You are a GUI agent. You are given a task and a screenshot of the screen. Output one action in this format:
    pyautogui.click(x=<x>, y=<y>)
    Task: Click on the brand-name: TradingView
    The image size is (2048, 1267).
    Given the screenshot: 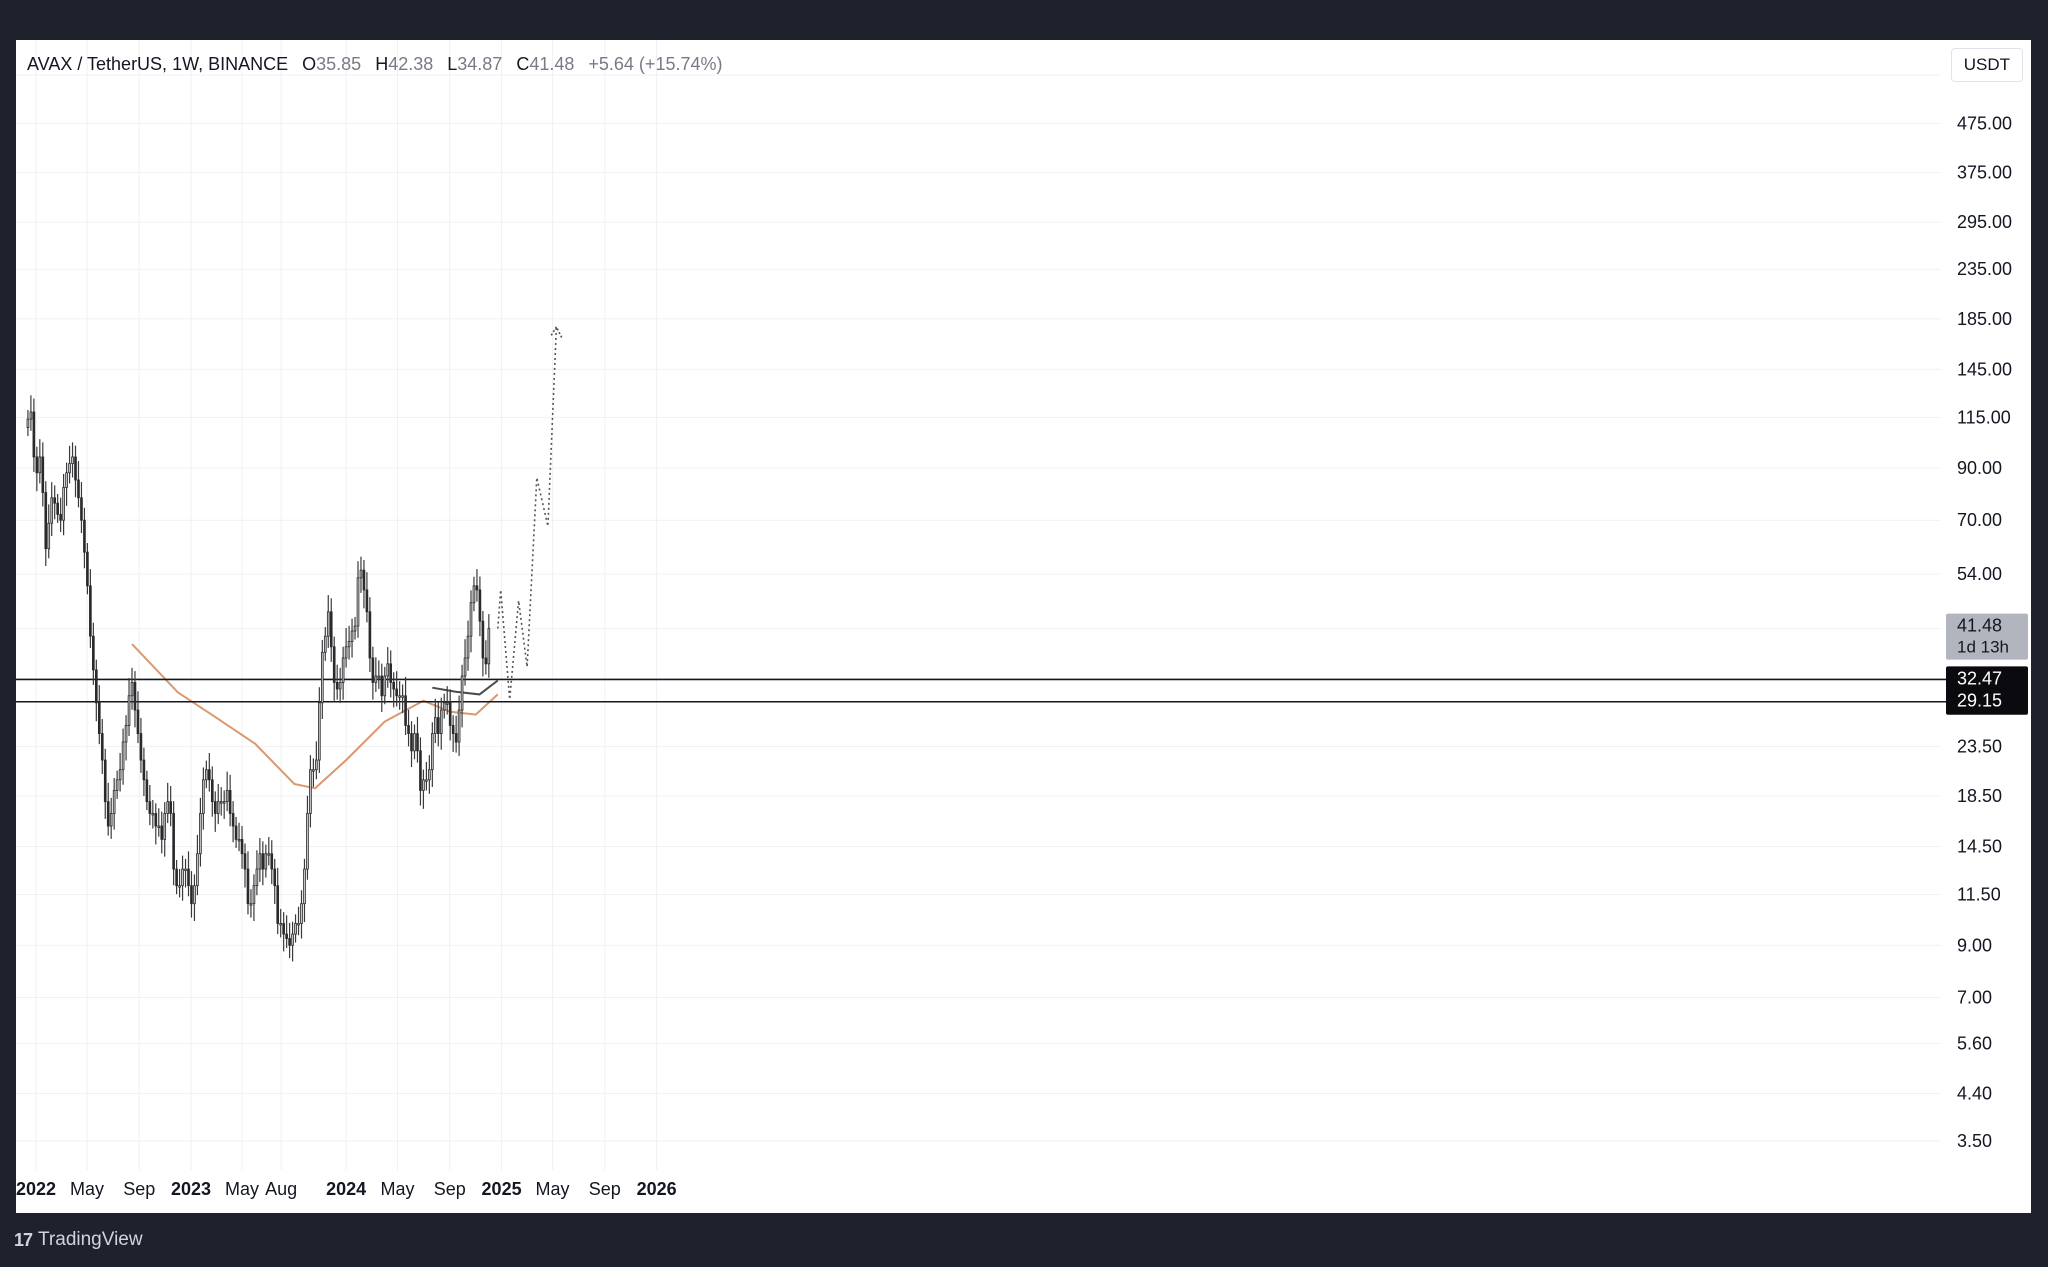 What is the action you would take?
    pyautogui.click(x=90, y=1239)
    